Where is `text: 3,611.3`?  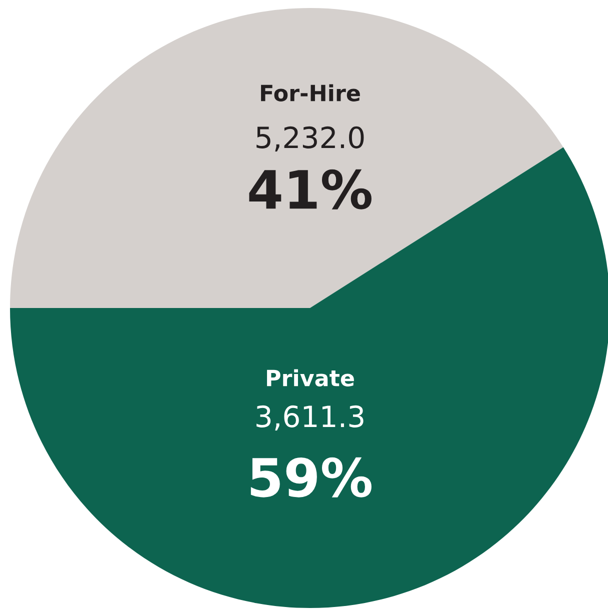 text: 3,611.3 is located at coordinates (310, 417).